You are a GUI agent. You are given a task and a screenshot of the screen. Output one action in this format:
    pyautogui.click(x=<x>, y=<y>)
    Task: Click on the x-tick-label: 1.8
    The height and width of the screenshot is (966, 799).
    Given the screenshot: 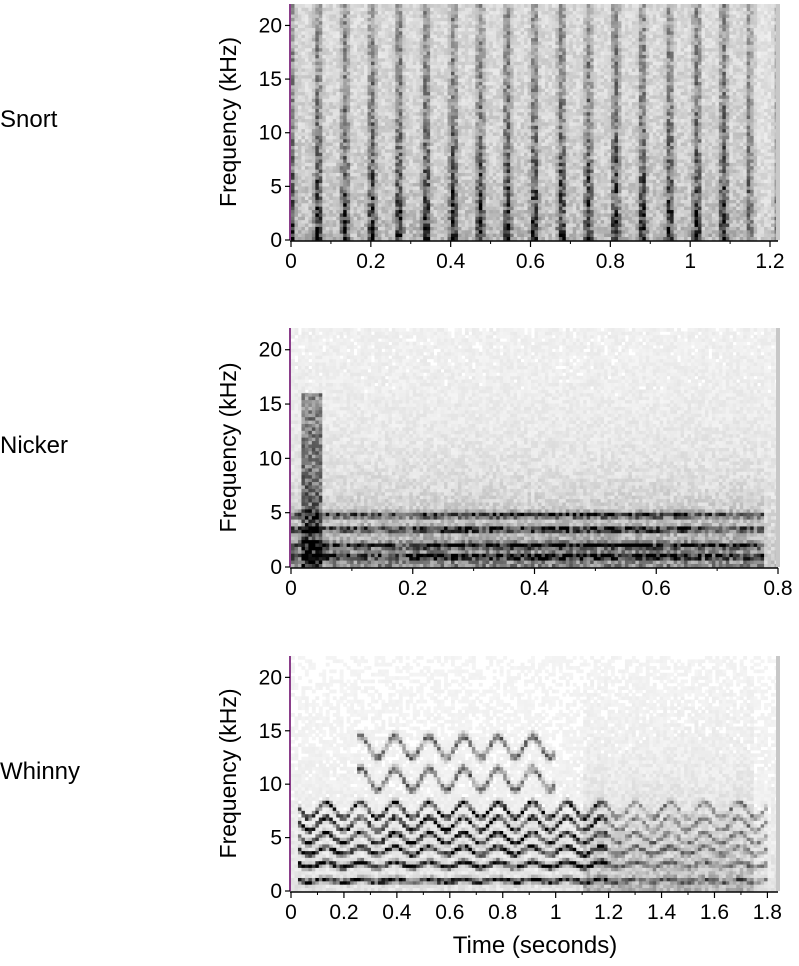 What is the action you would take?
    pyautogui.click(x=767, y=912)
    